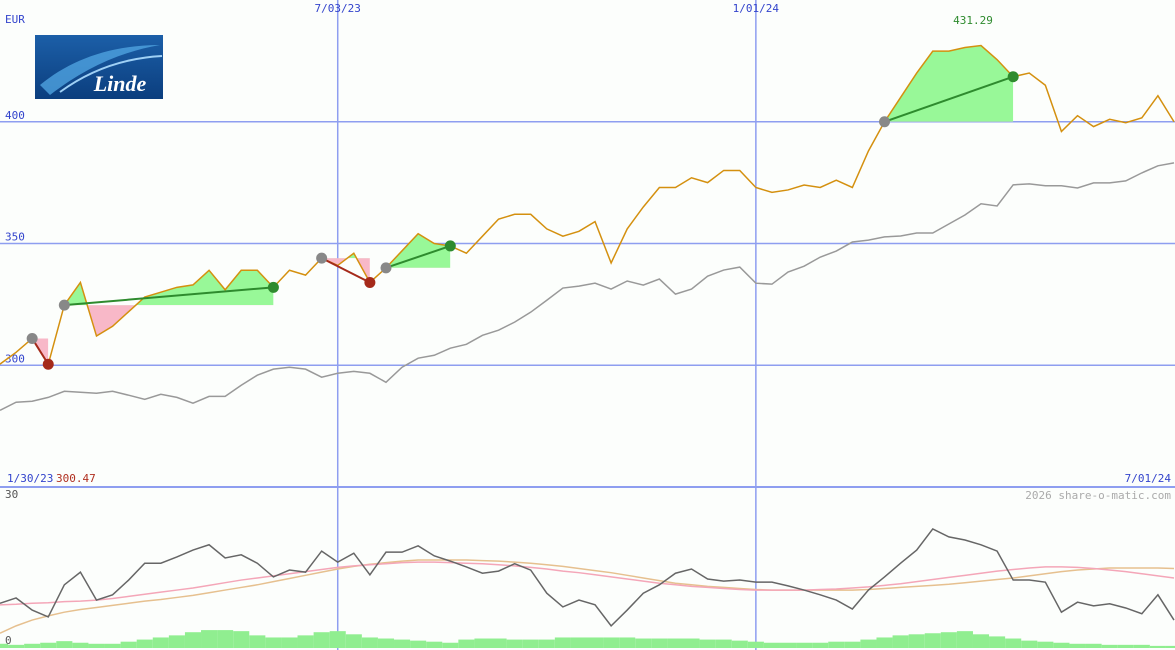 This screenshot has height=650, width=1175. Describe the element at coordinates (15, 358) in the screenshot. I see `y-tick-label: 300` at that location.